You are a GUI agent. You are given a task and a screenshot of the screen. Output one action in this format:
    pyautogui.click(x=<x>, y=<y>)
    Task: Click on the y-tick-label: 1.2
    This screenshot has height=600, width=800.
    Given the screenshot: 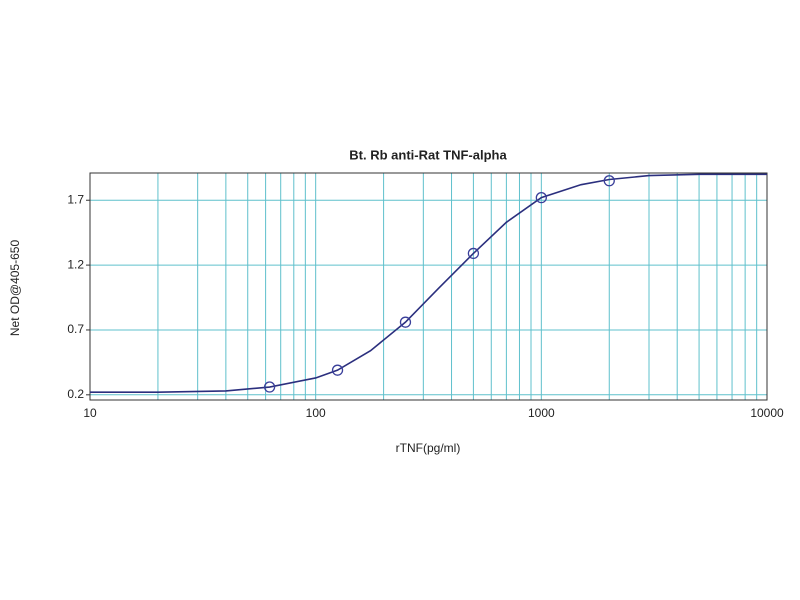 What is the action you would take?
    pyautogui.click(x=75, y=264)
    